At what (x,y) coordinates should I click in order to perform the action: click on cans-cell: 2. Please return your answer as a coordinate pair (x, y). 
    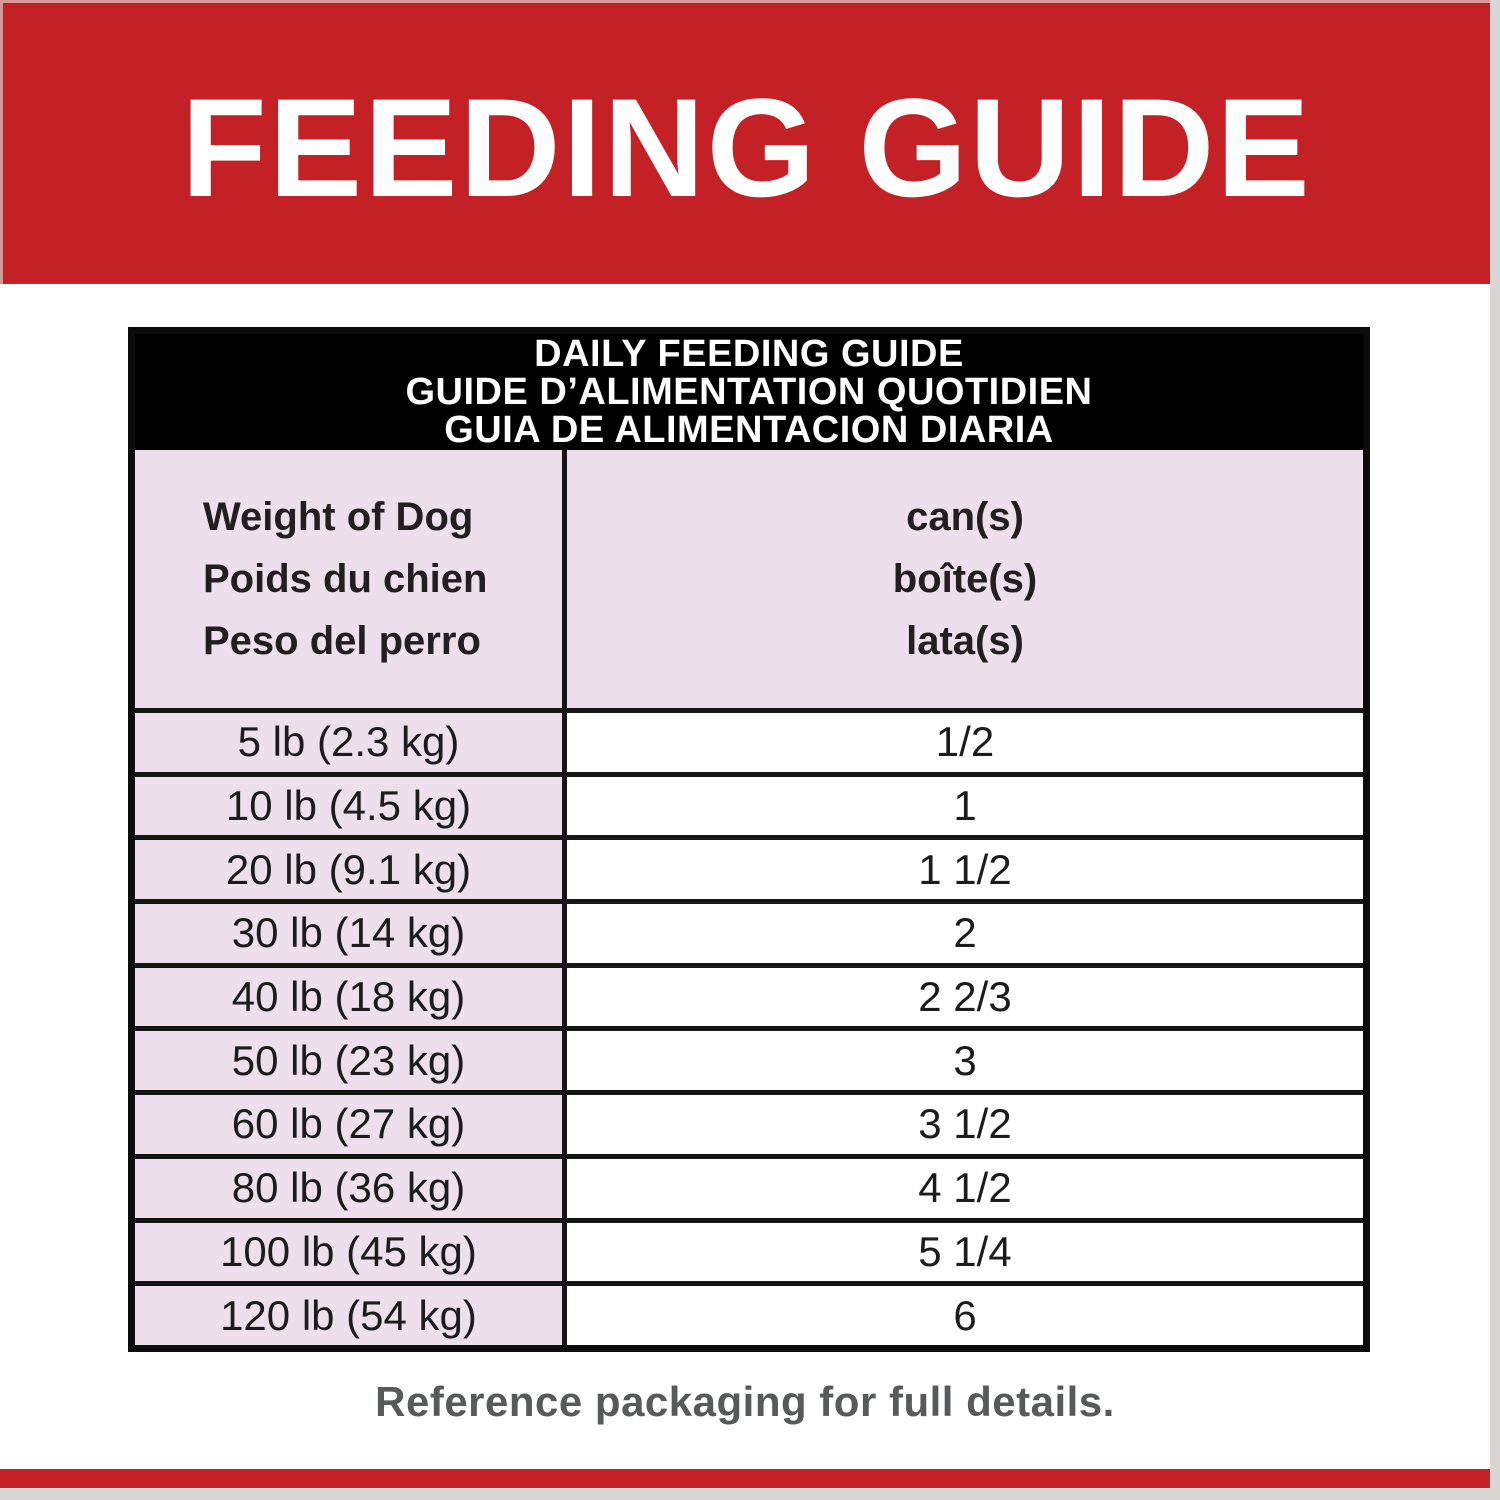
    Looking at the image, I should click on (965, 933).